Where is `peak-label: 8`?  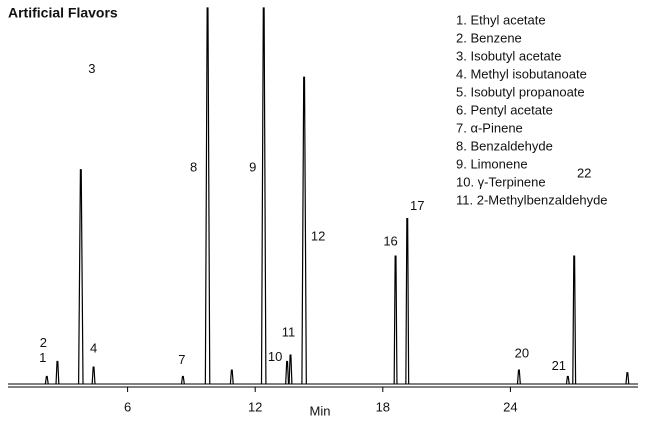
peak-label: 8 is located at coordinates (193, 166).